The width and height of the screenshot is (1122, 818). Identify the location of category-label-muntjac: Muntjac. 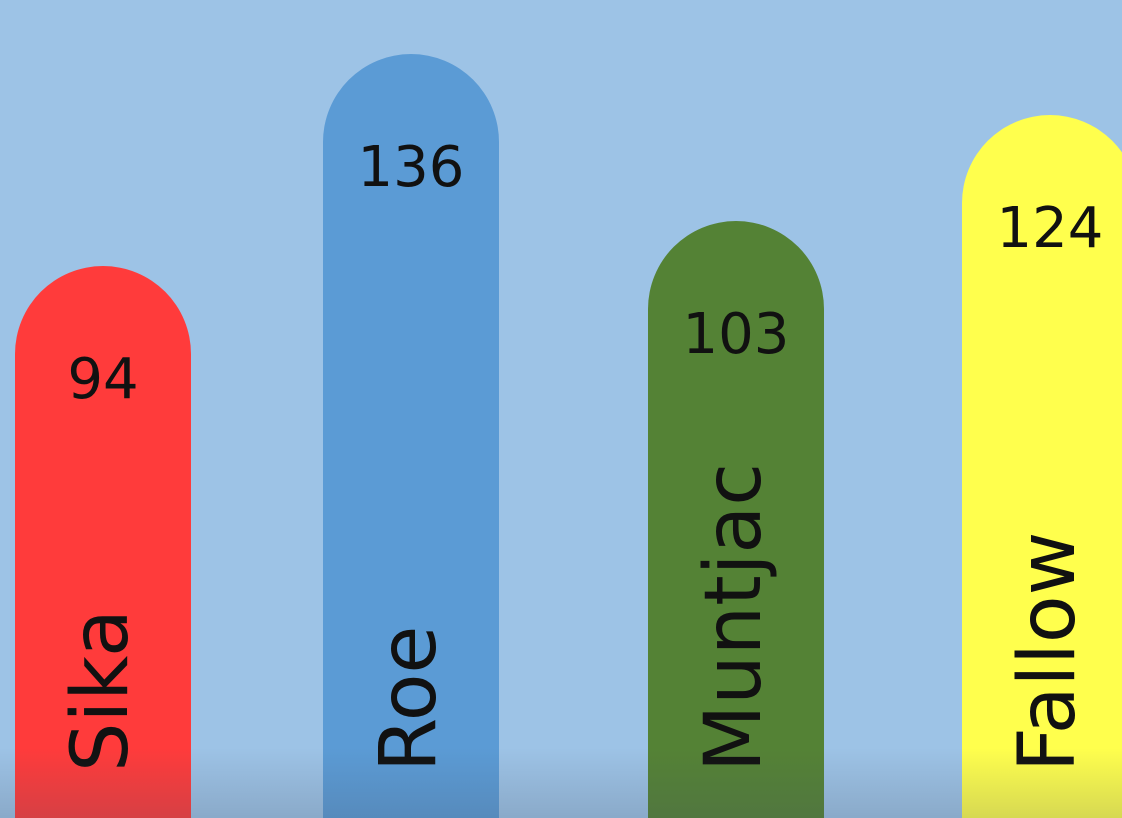
(734, 617).